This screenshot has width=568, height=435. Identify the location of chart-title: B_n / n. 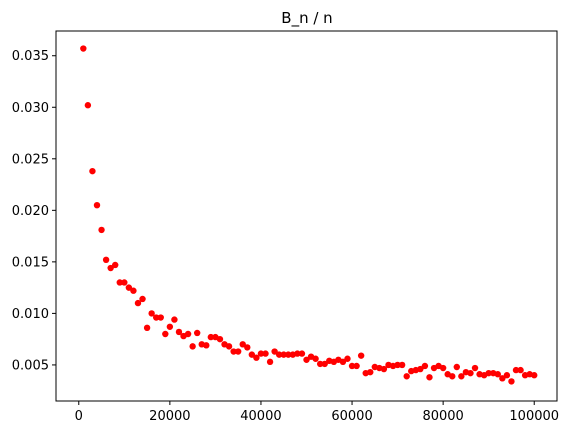
(306, 18).